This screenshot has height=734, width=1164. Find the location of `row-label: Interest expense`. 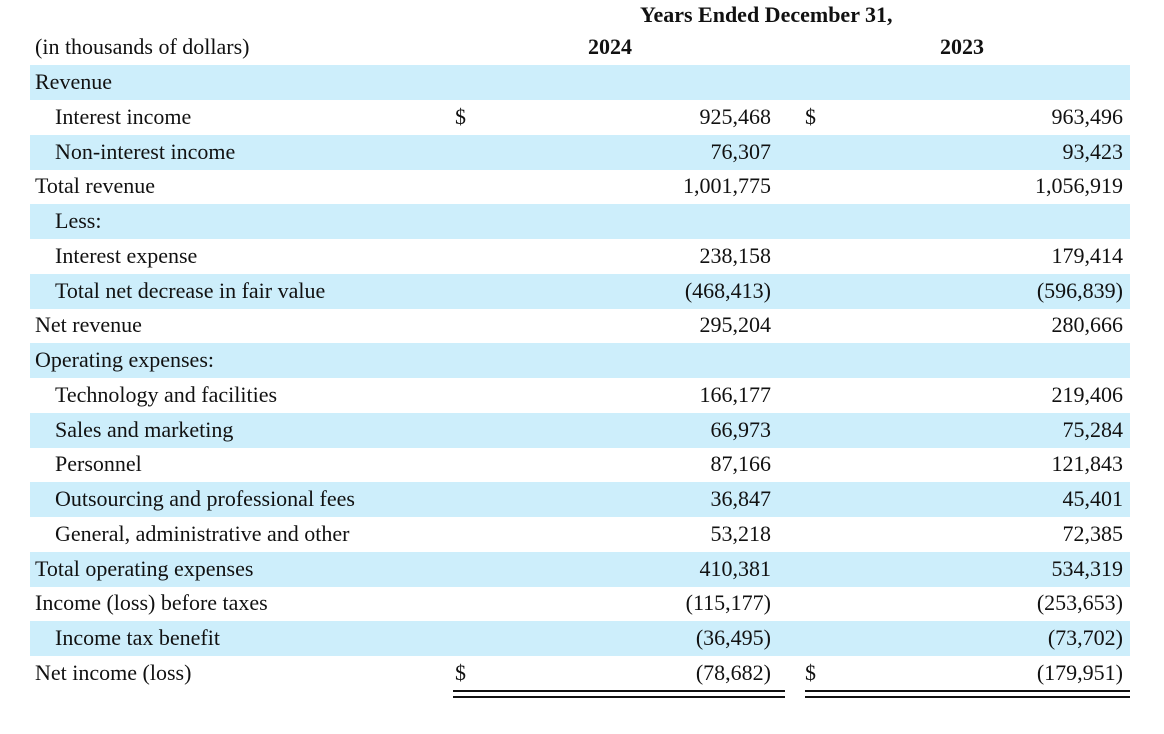

row-label: Interest expense is located at coordinates (126, 255).